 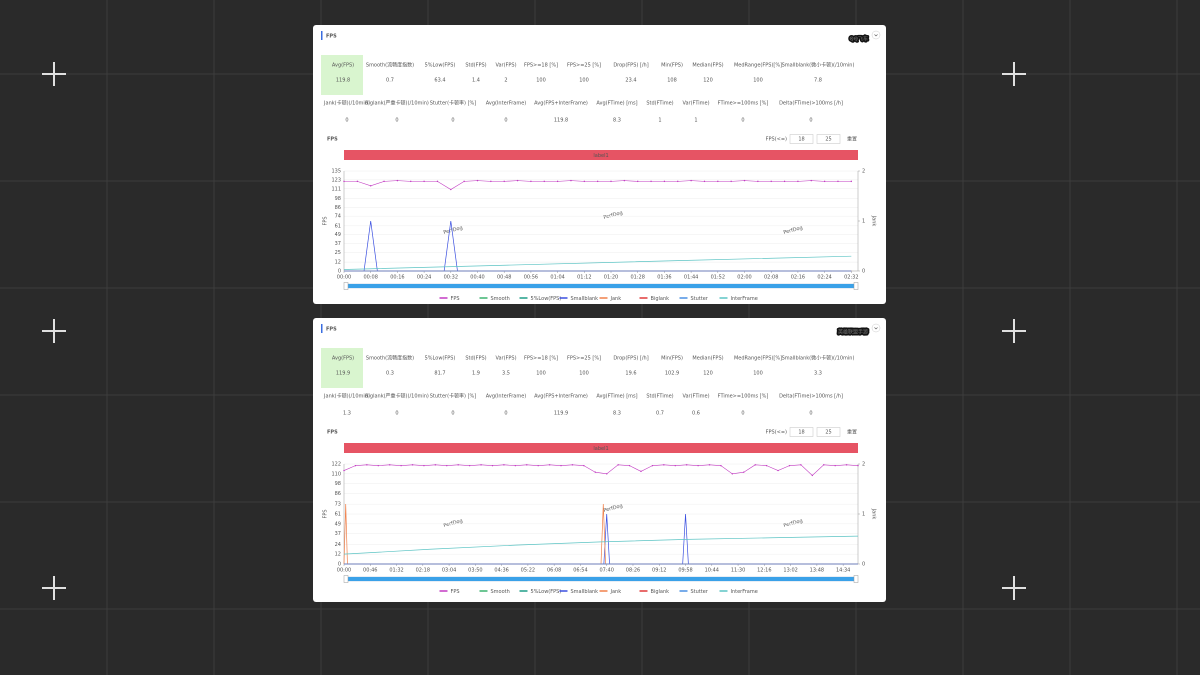 I want to click on x-tick-label: 13:48, so click(x=817, y=571).